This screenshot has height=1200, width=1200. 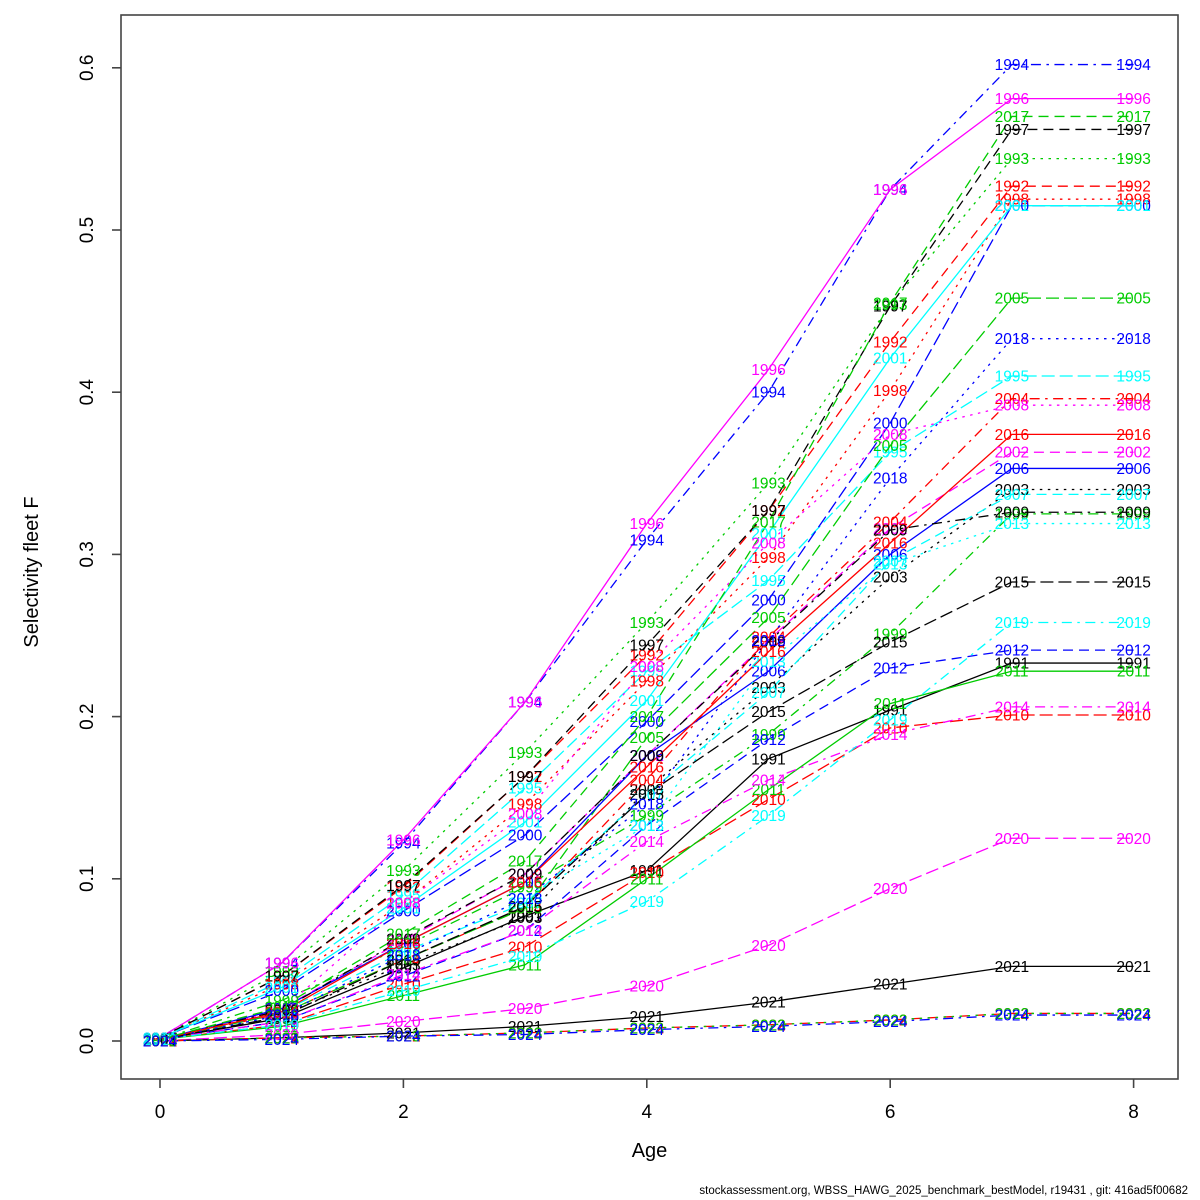 What do you see at coordinates (890, 1112) in the screenshot?
I see `x-tick-label: 6` at bounding box center [890, 1112].